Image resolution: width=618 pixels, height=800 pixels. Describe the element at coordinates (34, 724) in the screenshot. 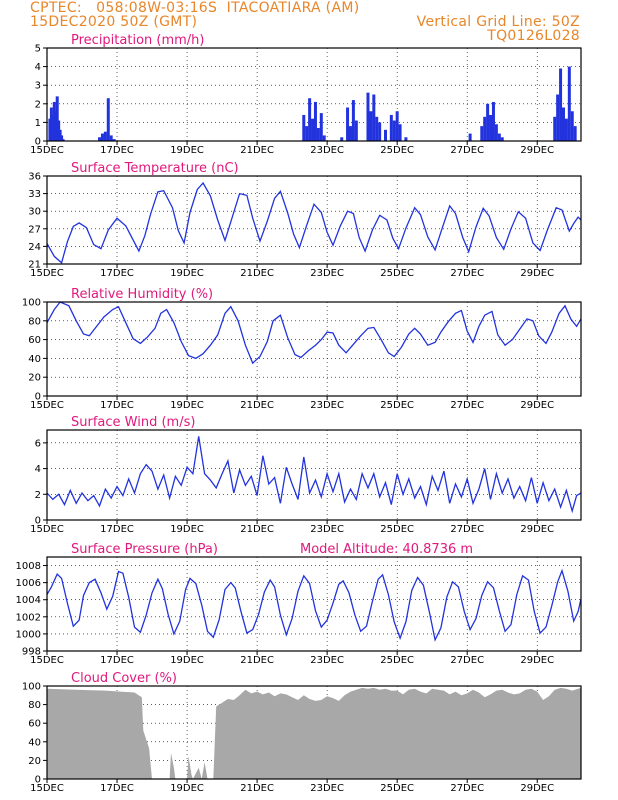

I see `y-tick-label: 60` at that location.